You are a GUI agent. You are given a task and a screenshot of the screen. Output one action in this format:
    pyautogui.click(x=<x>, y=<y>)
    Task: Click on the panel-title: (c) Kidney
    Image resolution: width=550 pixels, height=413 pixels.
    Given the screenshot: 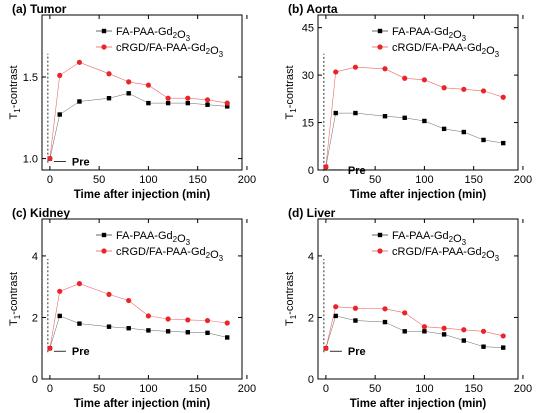 What is the action you would take?
    pyautogui.click(x=41, y=213)
    